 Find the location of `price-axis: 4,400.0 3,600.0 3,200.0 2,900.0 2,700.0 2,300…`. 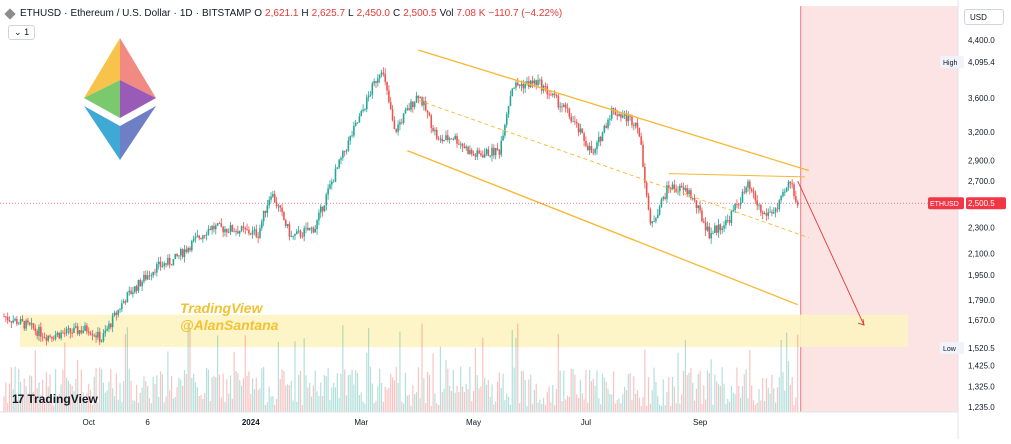

price-axis: 4,400.0 3,600.0 3,200.0 2,900.0 2,700.0 2,300… is located at coordinates (984, 219).